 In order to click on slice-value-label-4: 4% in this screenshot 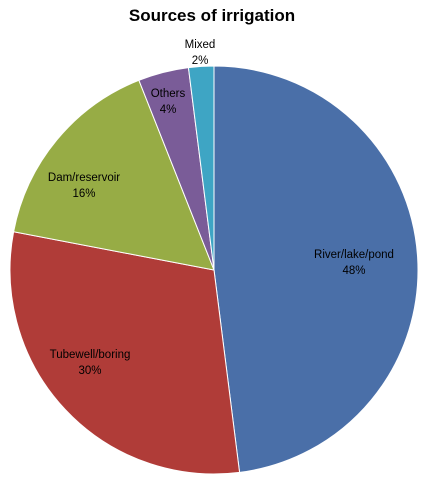, I will do `click(168, 110)`.